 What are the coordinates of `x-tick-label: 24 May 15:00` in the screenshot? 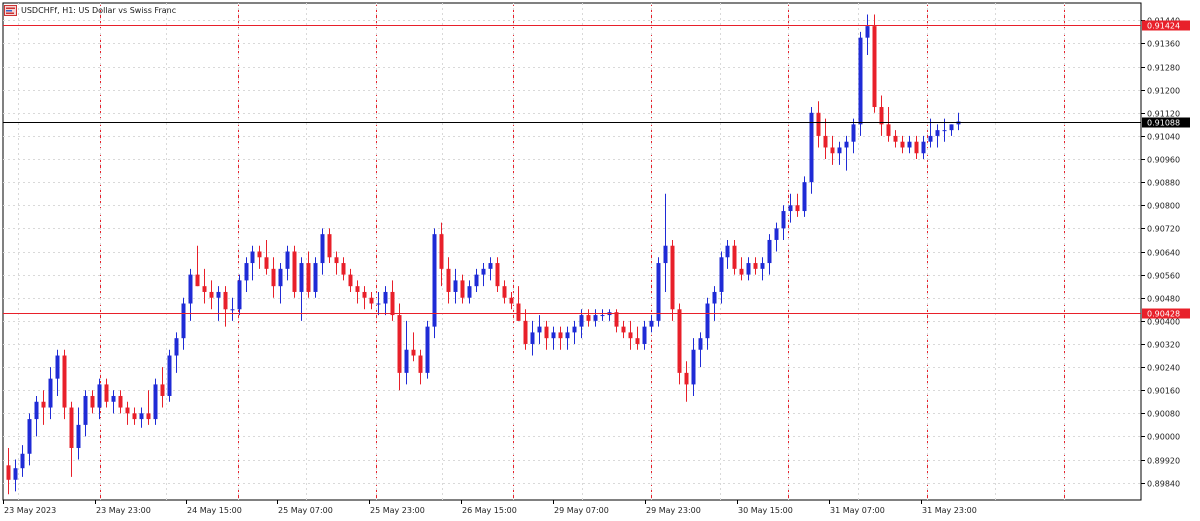 It's located at (214, 510).